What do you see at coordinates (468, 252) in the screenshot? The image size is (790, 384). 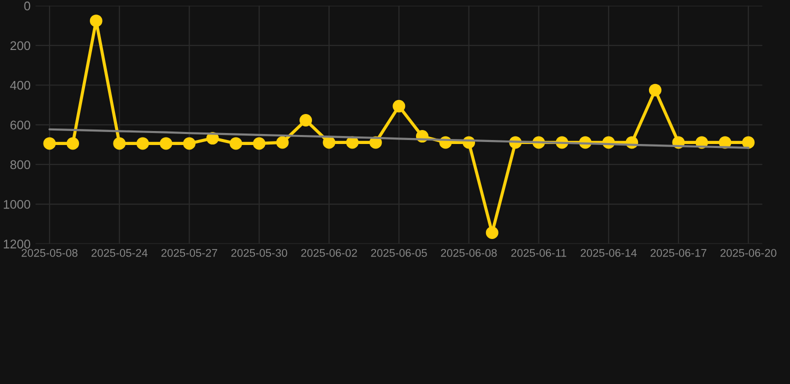 I see `x-tick-label: 2025-06-08` at bounding box center [468, 252].